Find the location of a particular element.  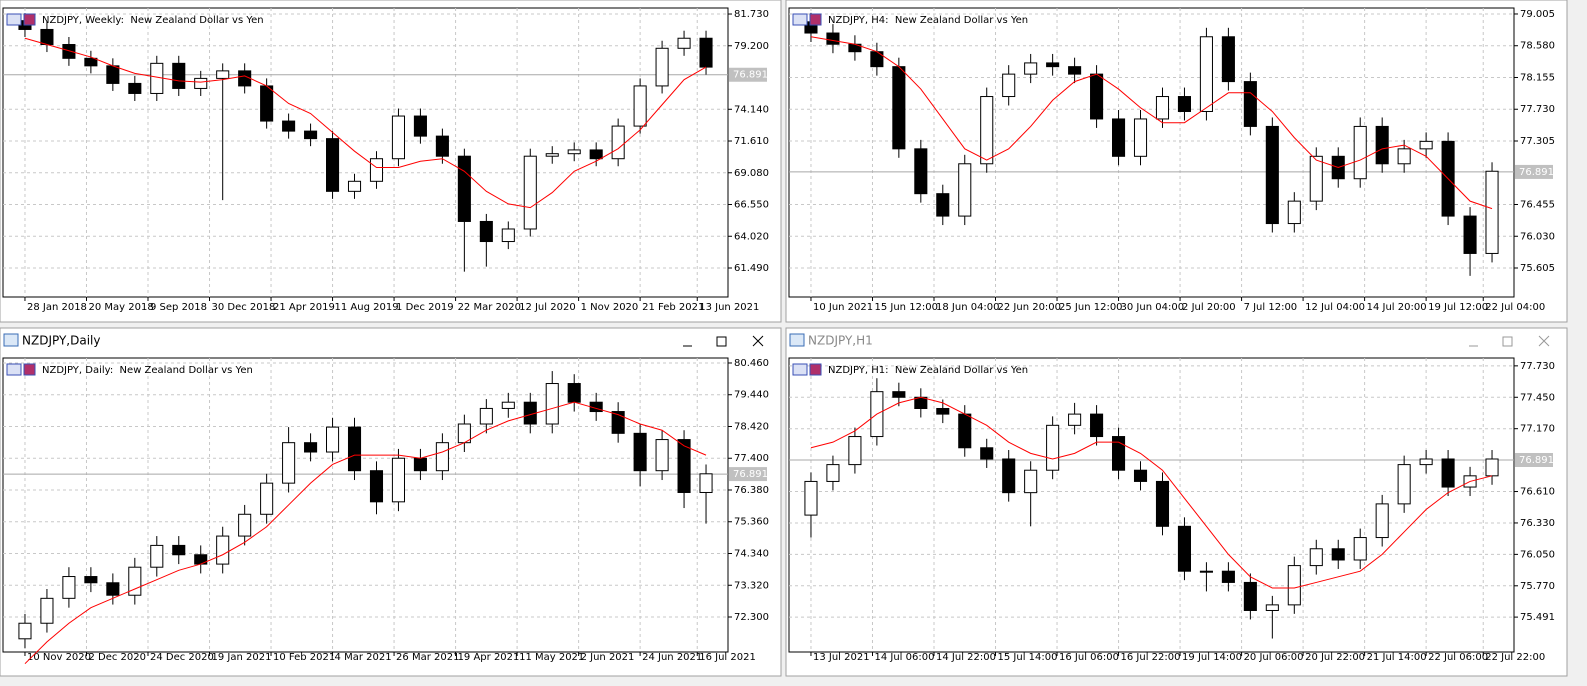

x-tick-label: 21 Feb 2021 is located at coordinates (673, 307).